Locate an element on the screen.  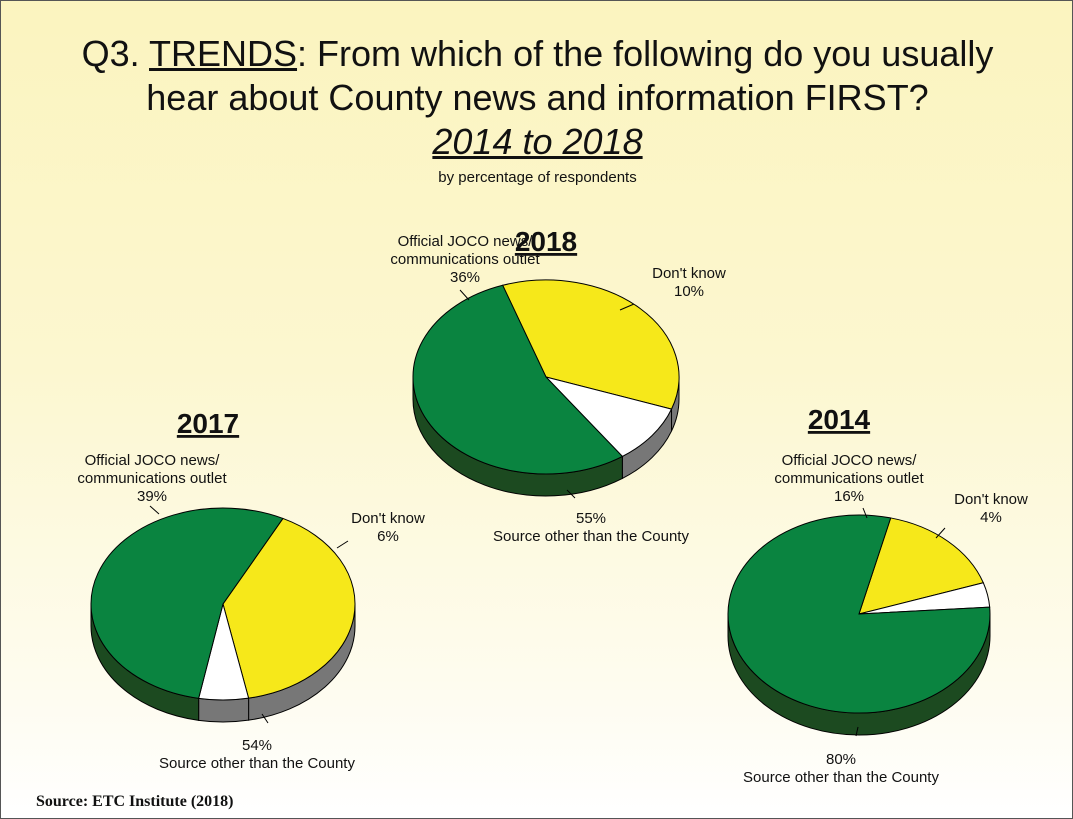
pie-title-2017: 2017 is located at coordinates (208, 423).